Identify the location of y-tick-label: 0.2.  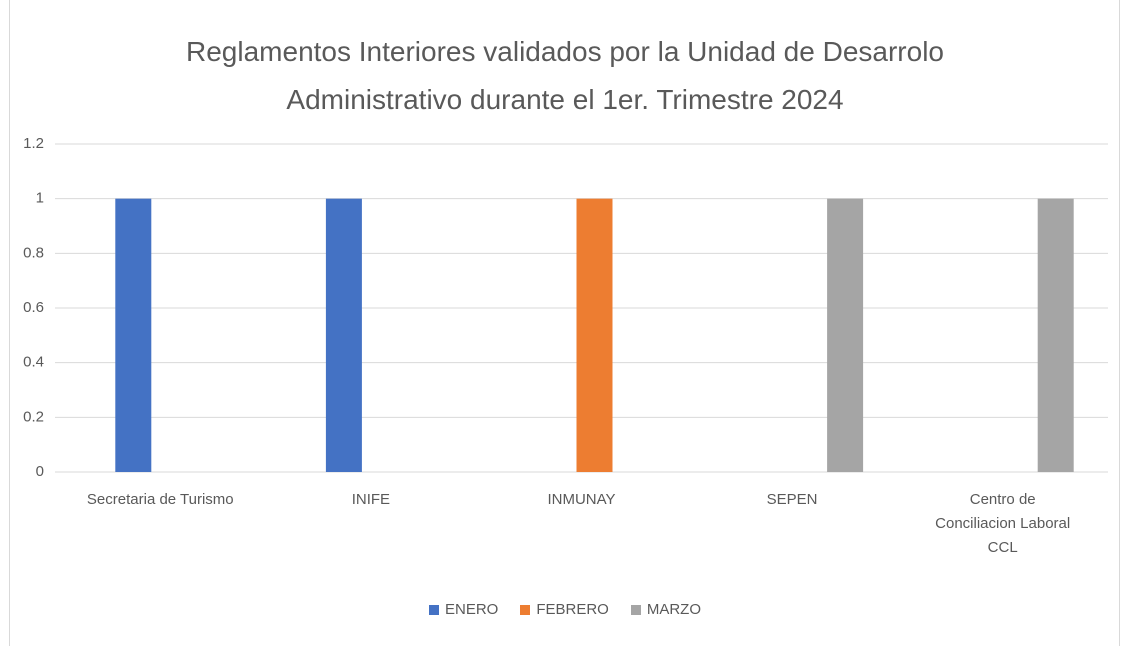
(33, 416).